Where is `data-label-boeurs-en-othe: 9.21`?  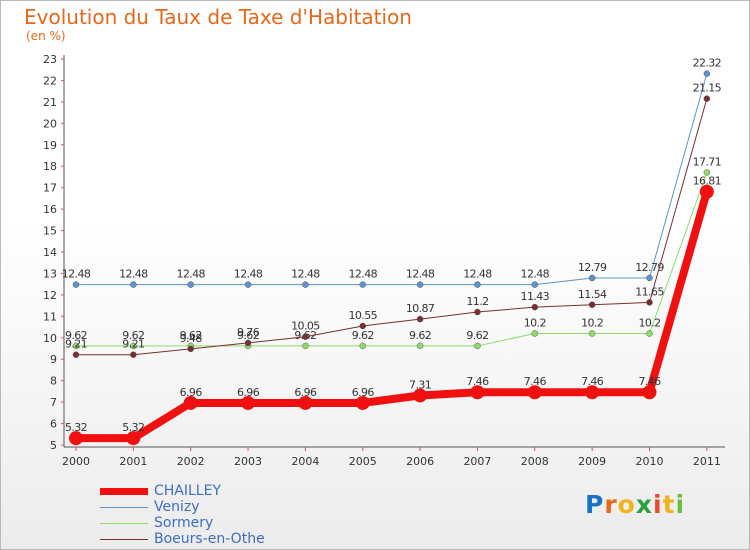
data-label-boeurs-en-othe: 9.21 is located at coordinates (133, 344).